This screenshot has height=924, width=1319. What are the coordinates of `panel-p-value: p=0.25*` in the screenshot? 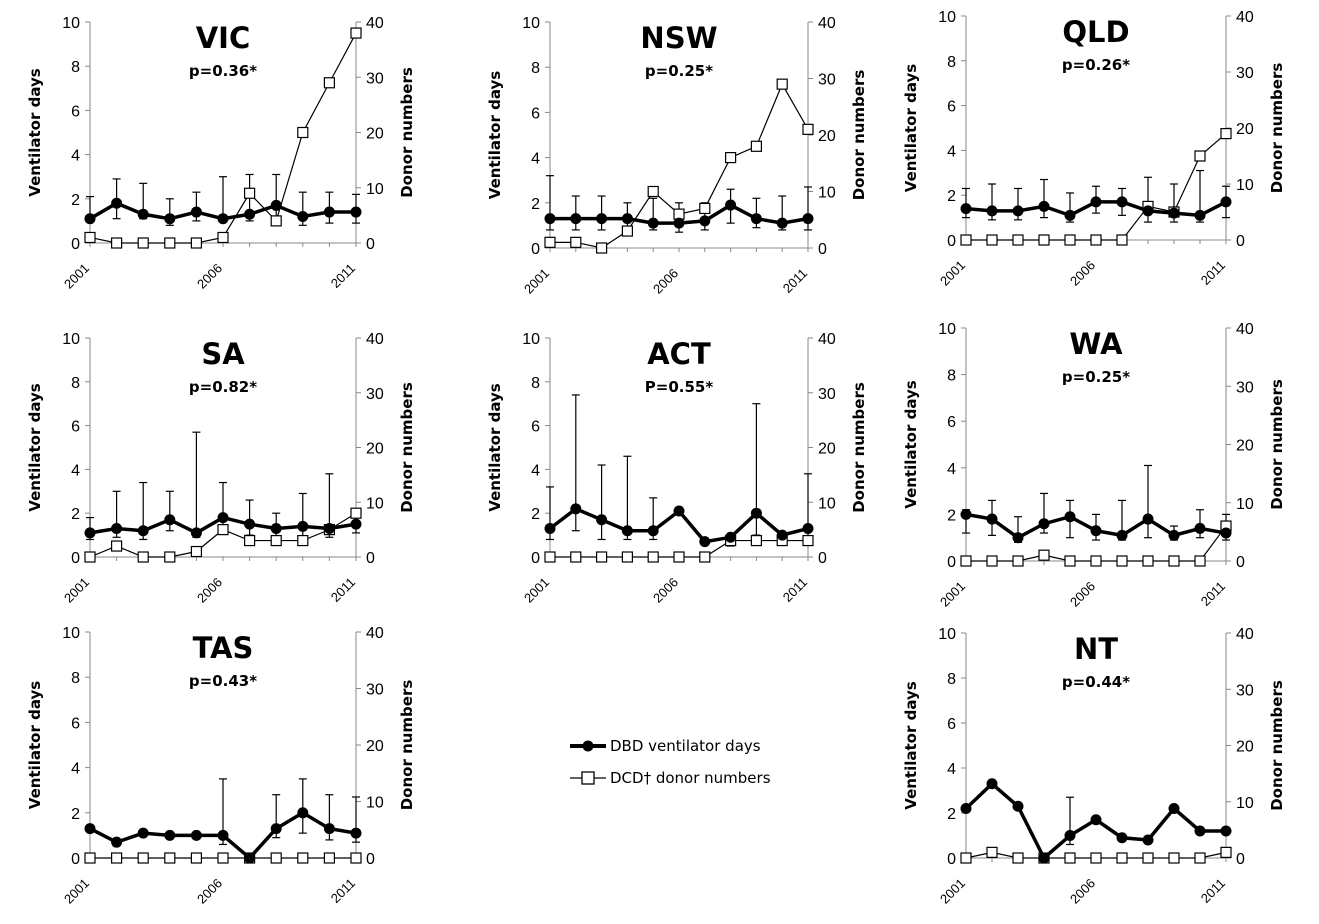 It's located at (679, 71).